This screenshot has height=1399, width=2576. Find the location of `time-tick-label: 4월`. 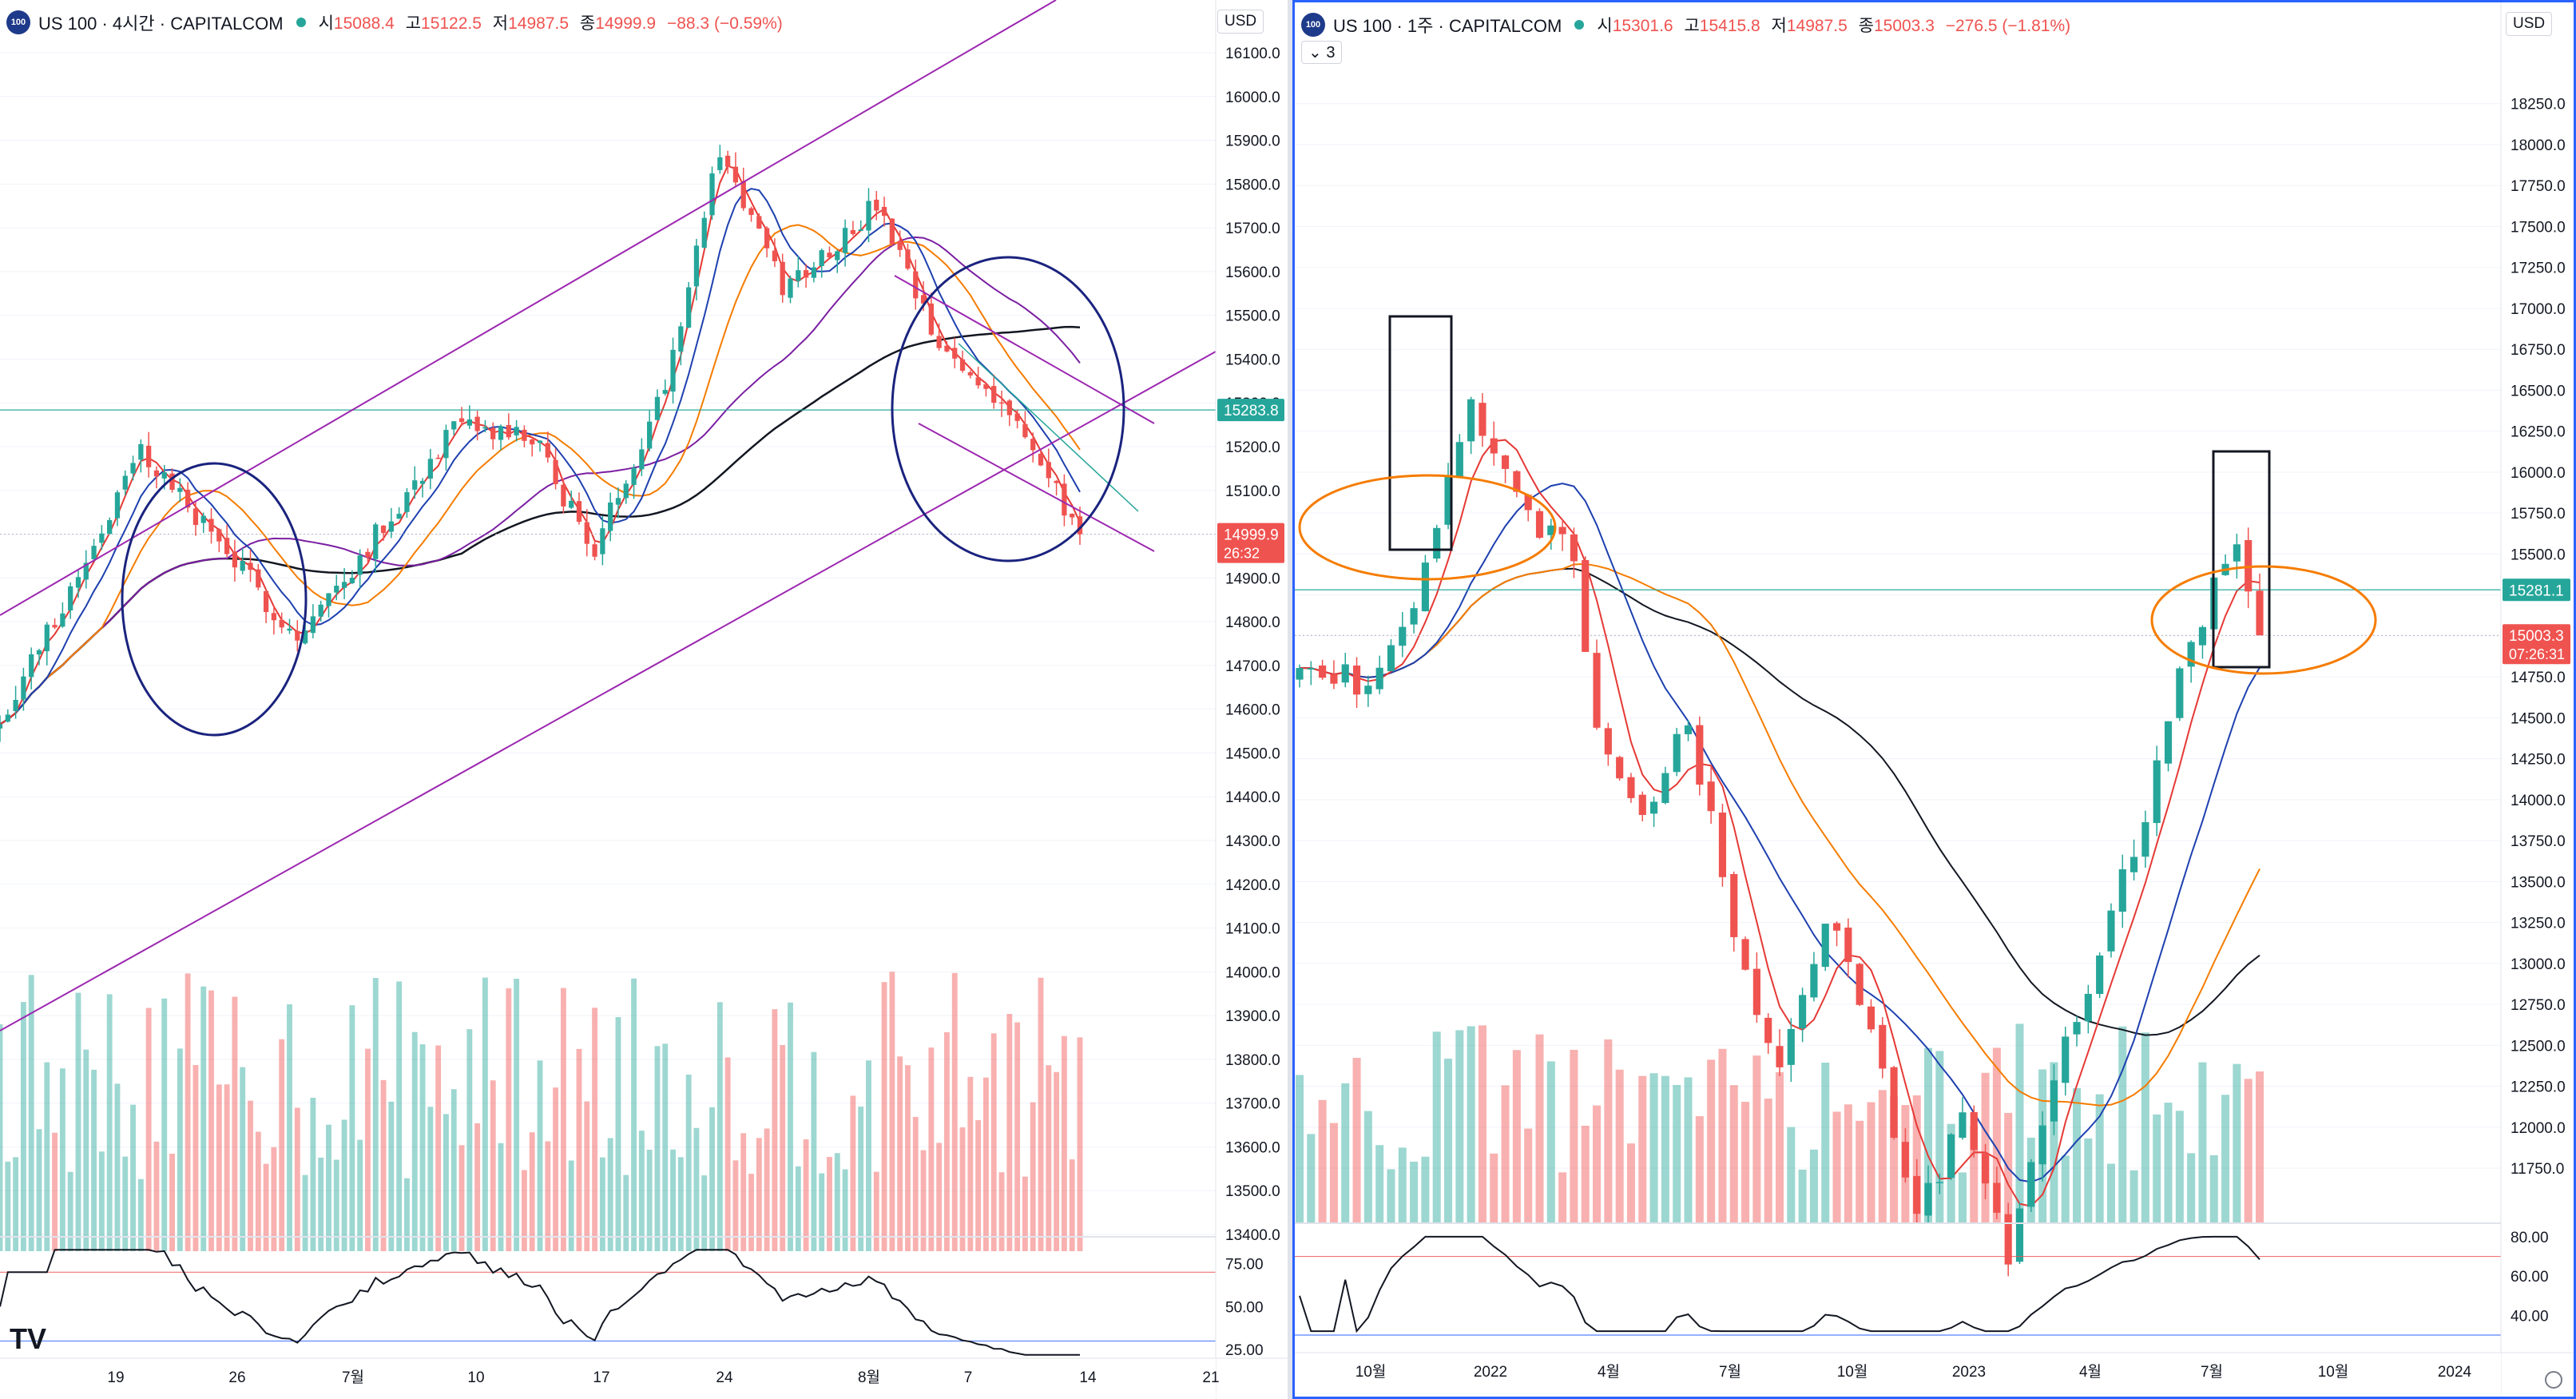

time-tick-label: 4월 is located at coordinates (1609, 1372).